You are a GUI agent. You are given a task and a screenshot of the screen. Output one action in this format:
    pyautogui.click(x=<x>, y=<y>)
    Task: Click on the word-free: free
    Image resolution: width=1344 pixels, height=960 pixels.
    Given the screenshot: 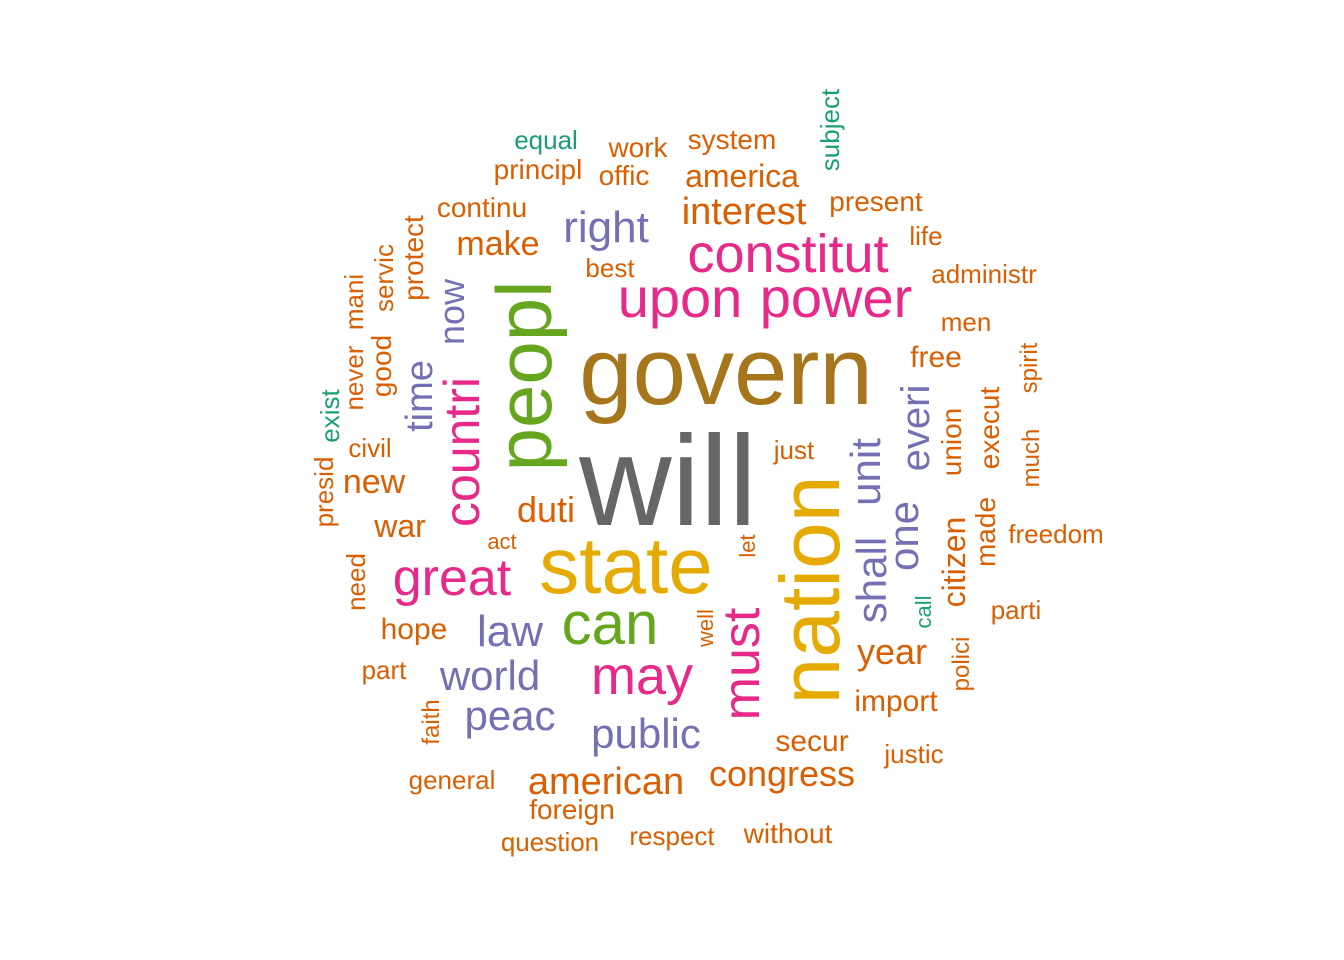 What is the action you would take?
    pyautogui.click(x=936, y=357)
    